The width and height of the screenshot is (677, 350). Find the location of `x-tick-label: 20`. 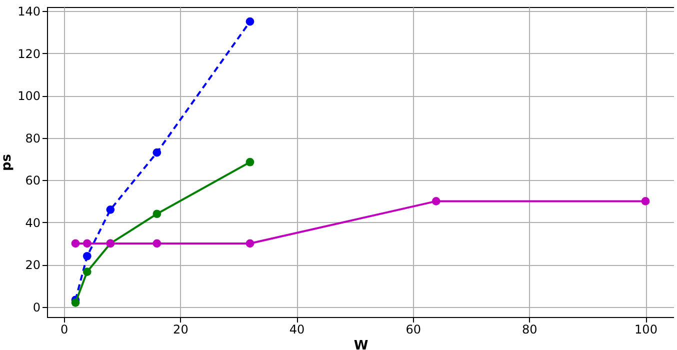

x-tick-label: 20 is located at coordinates (180, 329).